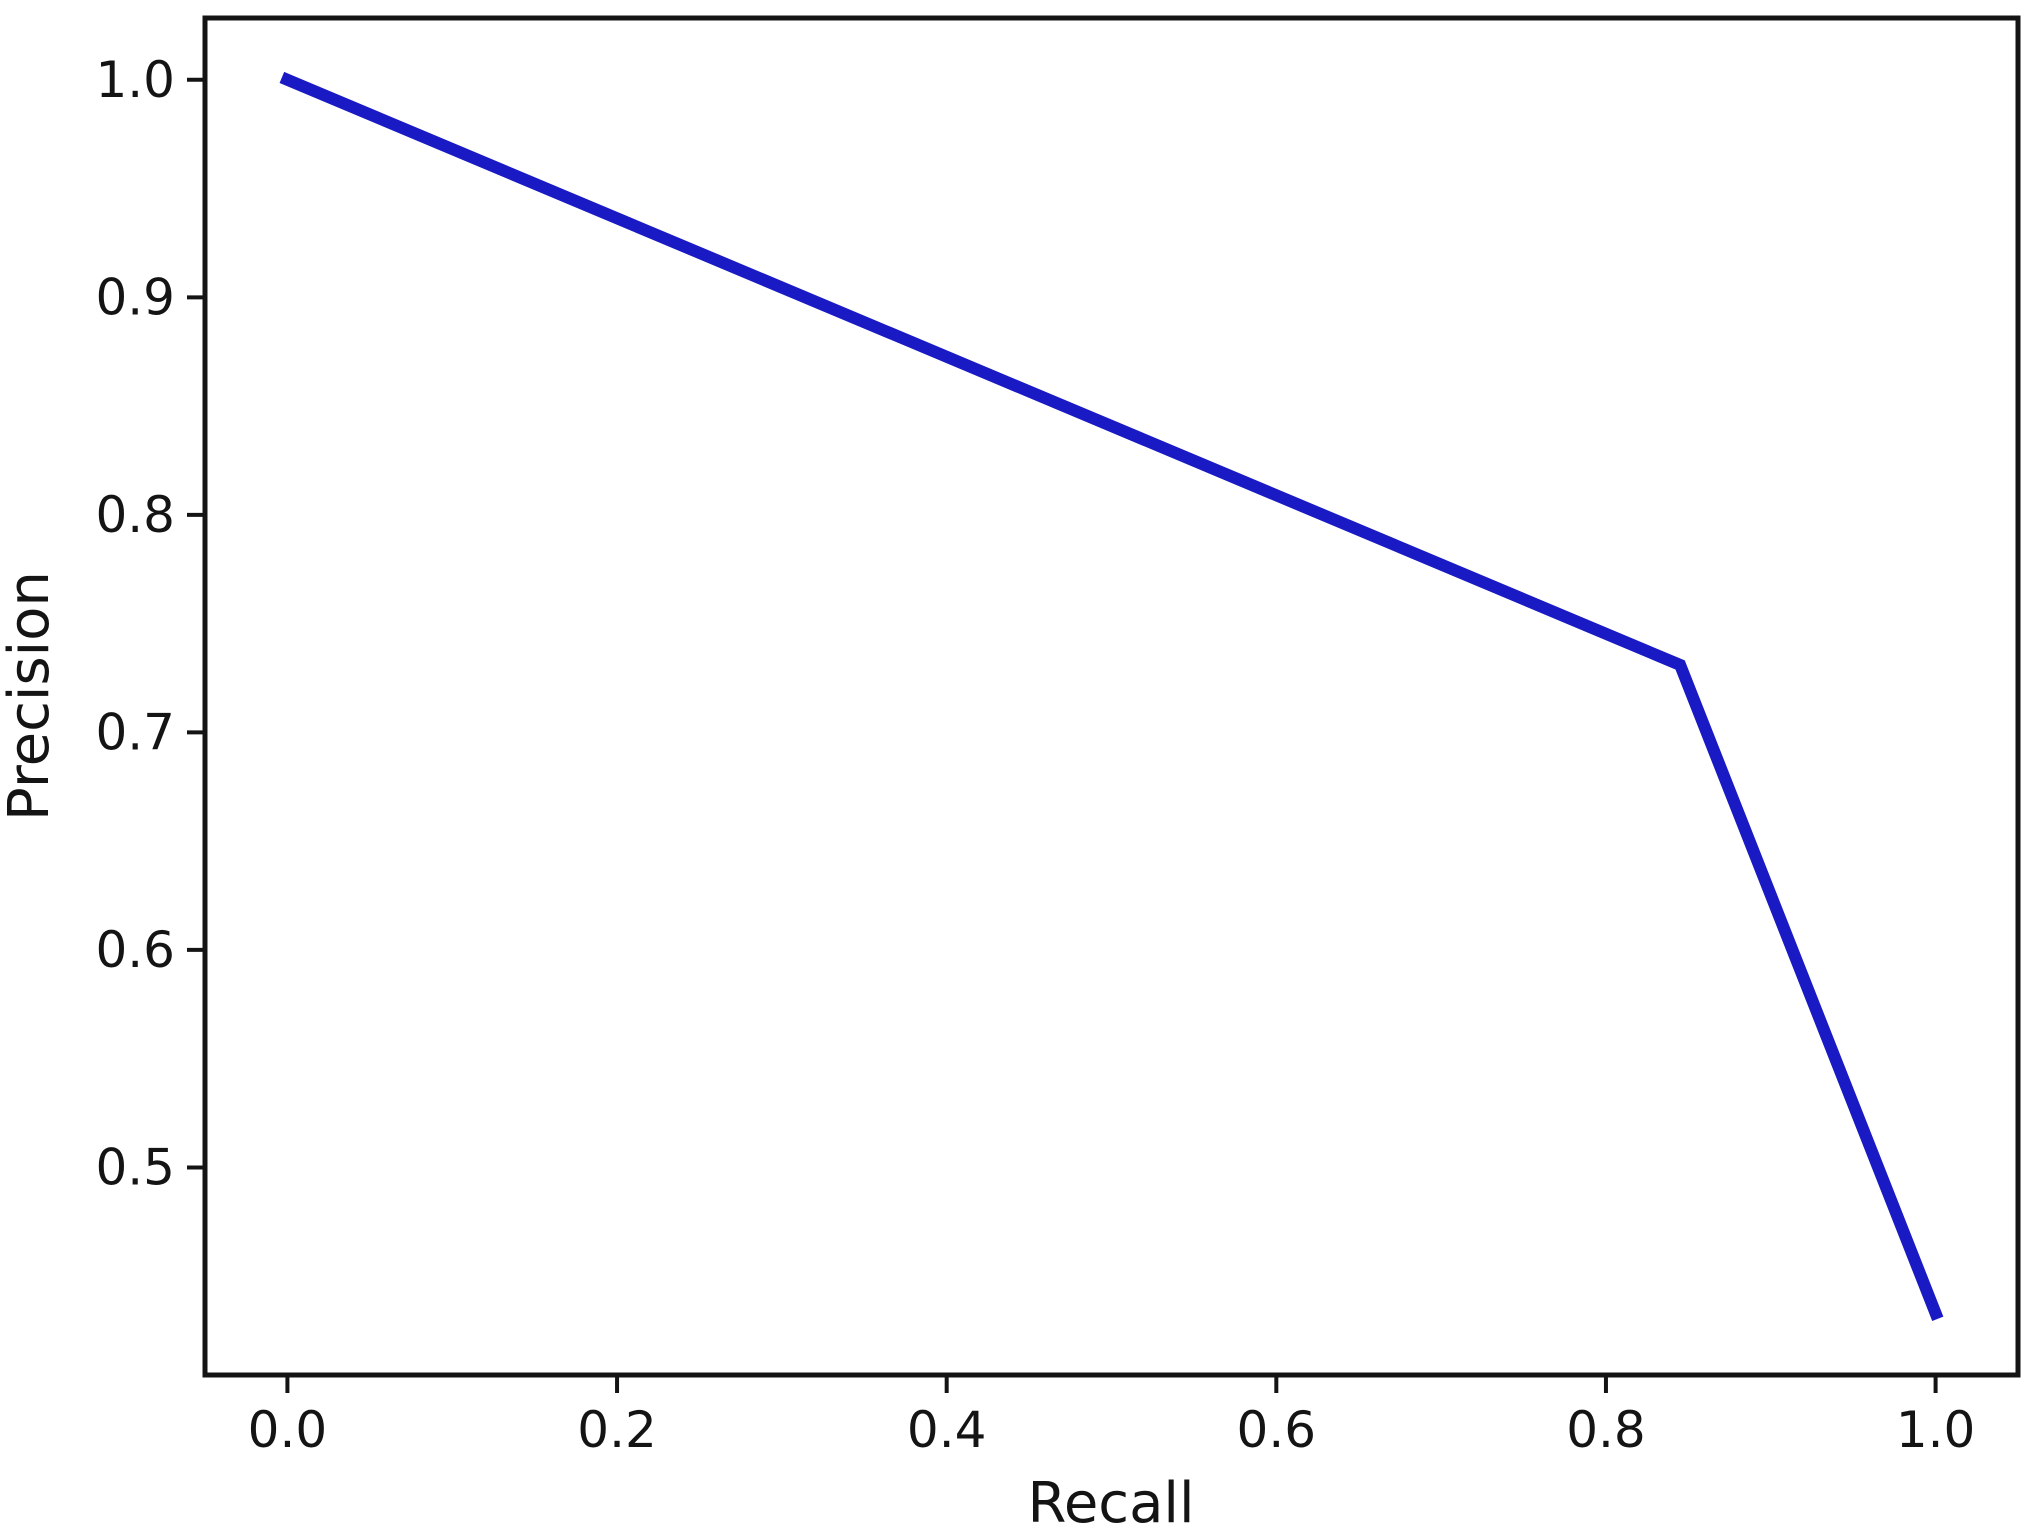 The image size is (2044, 1539). Describe the element at coordinates (1606, 1430) in the screenshot. I see `x-tick-label: 0.8` at that location.